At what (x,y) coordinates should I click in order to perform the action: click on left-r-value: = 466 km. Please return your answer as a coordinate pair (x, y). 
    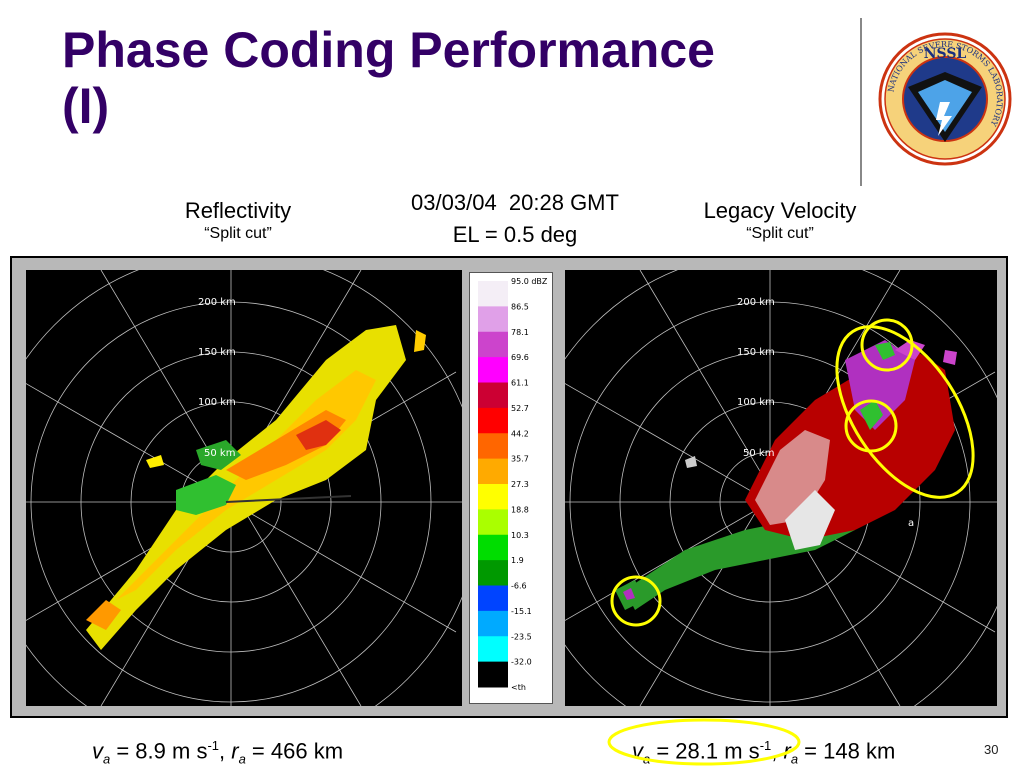
    Looking at the image, I should click on (294, 751).